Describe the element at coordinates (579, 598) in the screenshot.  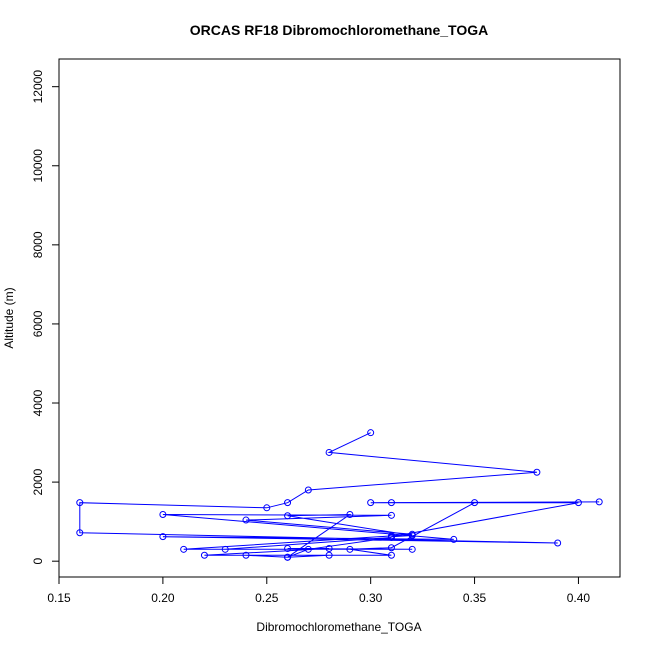
I see `x-tick-label: 0.40` at that location.